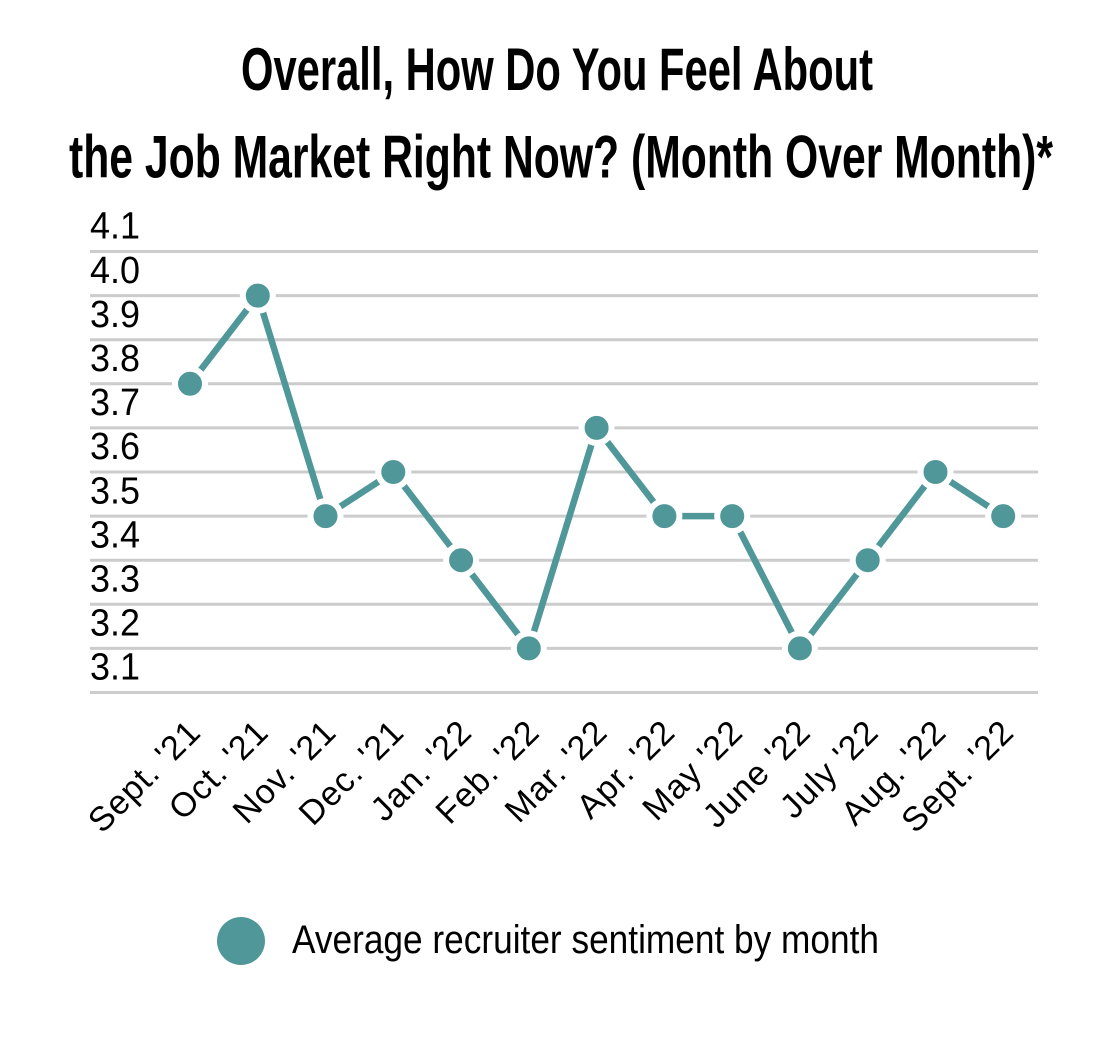 This screenshot has height=1057, width=1096. Describe the element at coordinates (115, 359) in the screenshot. I see `svg-text: 3.8` at that location.